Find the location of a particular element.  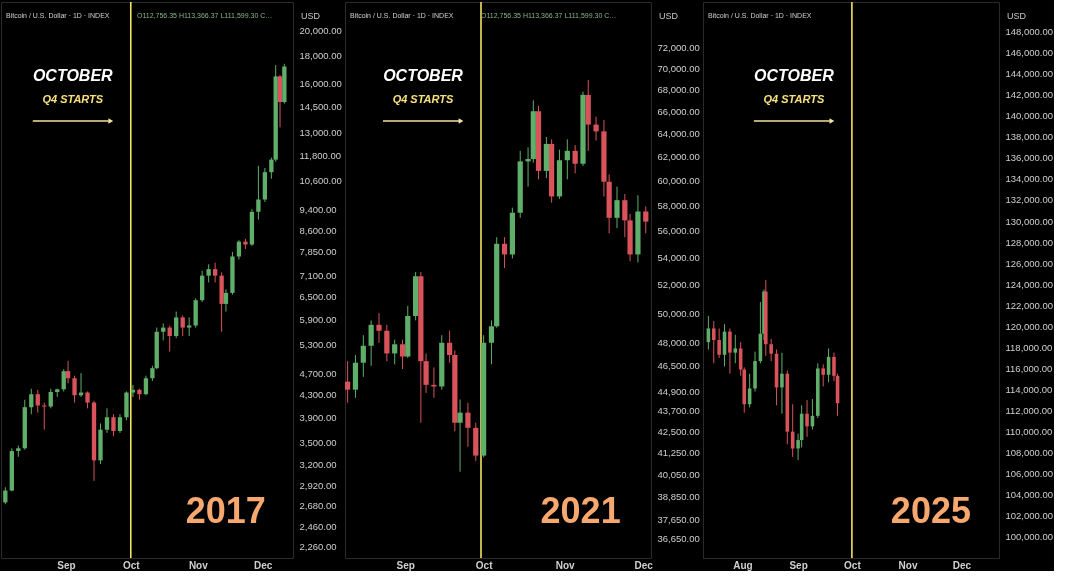

y-tick-label: 48,000.00 is located at coordinates (678, 343).